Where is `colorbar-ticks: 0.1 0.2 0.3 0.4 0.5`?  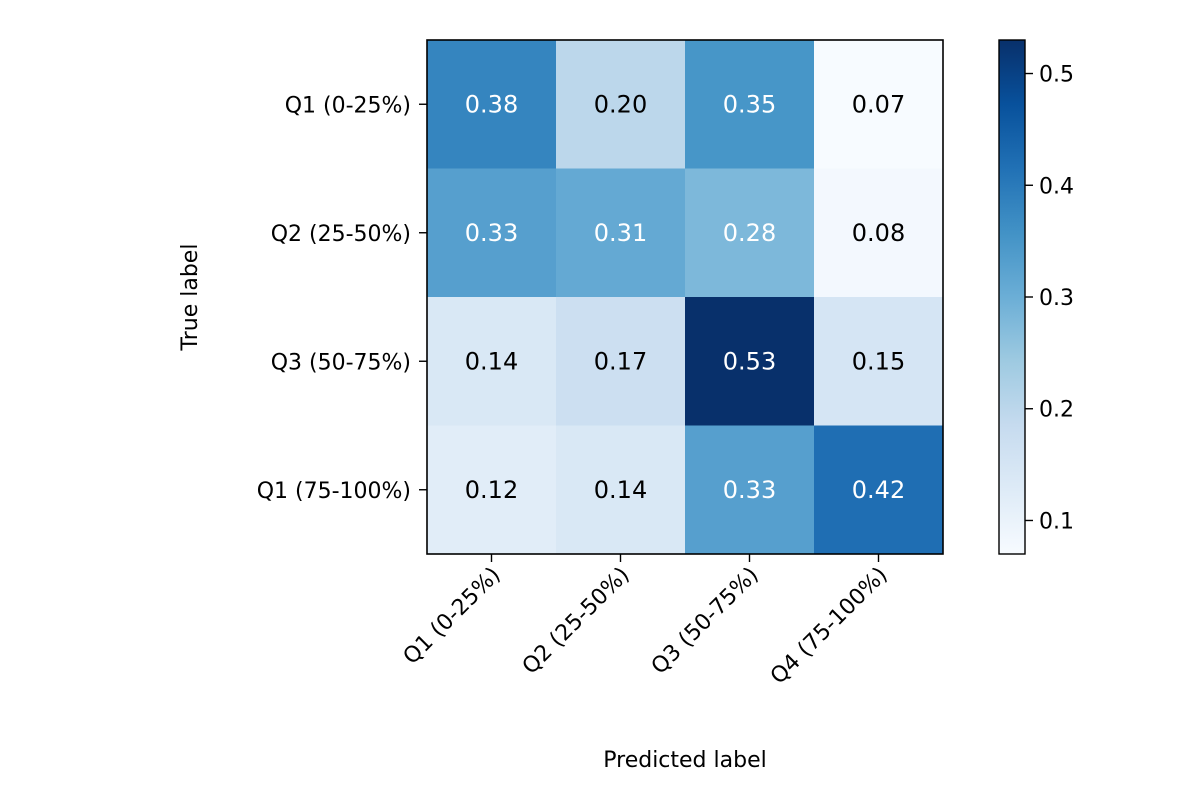 colorbar-ticks: 0.1 0.2 0.3 0.4 0.5 is located at coordinates (1049, 298).